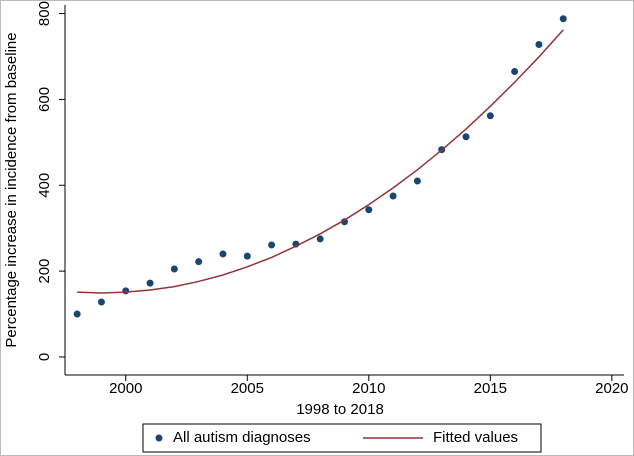 The height and width of the screenshot is (456, 634). What do you see at coordinates (44, 357) in the screenshot?
I see `y-tick-label: 0` at bounding box center [44, 357].